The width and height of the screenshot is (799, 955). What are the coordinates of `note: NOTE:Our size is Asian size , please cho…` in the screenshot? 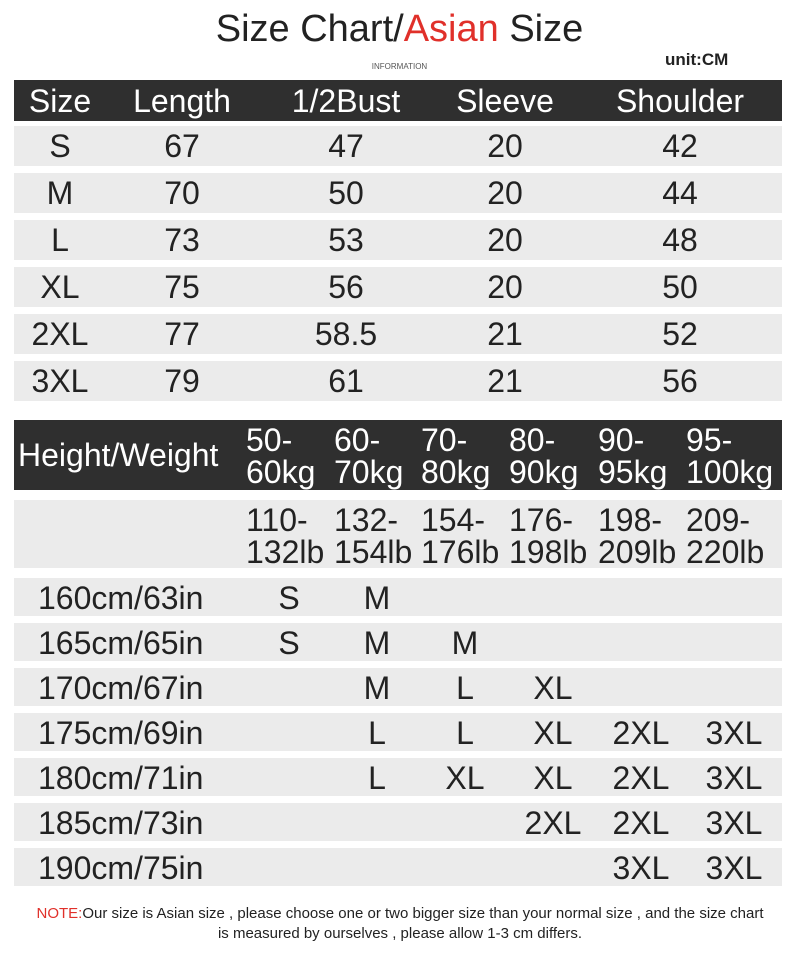 It's located at (400, 924).